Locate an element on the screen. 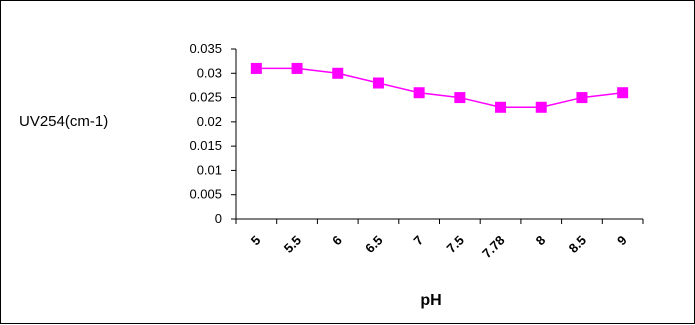 The height and width of the screenshot is (325, 695). x-tick-label: 9 is located at coordinates (622, 241).